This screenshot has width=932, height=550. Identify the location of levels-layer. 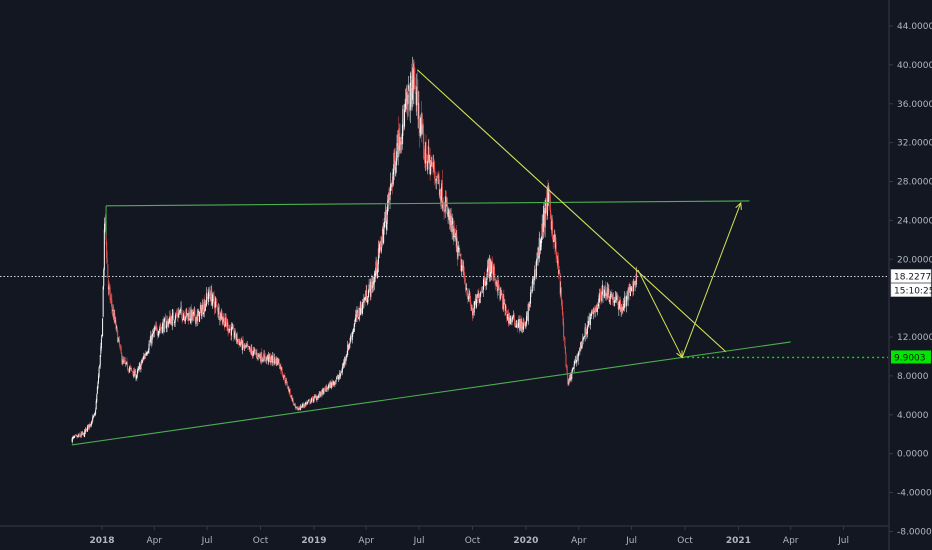
(444, 317).